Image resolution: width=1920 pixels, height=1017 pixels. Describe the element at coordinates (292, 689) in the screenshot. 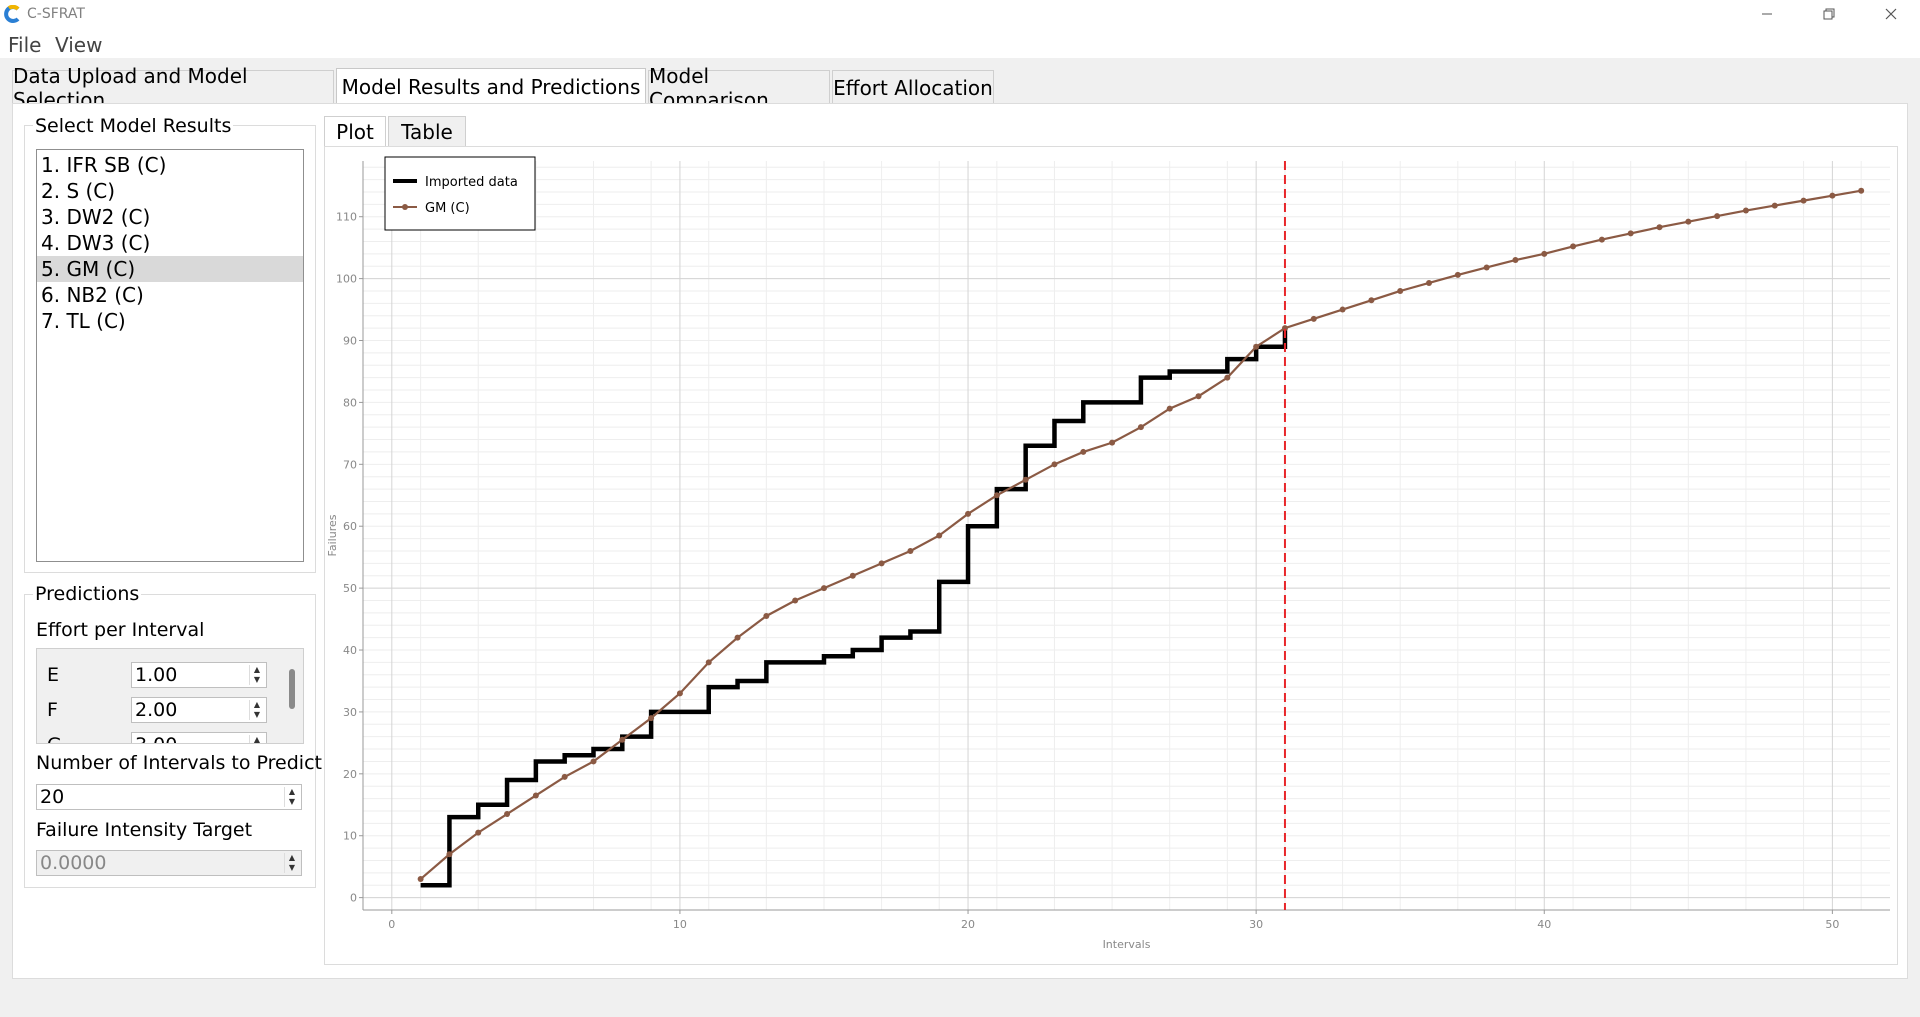

I see `effort-scrollbar-handle` at that location.